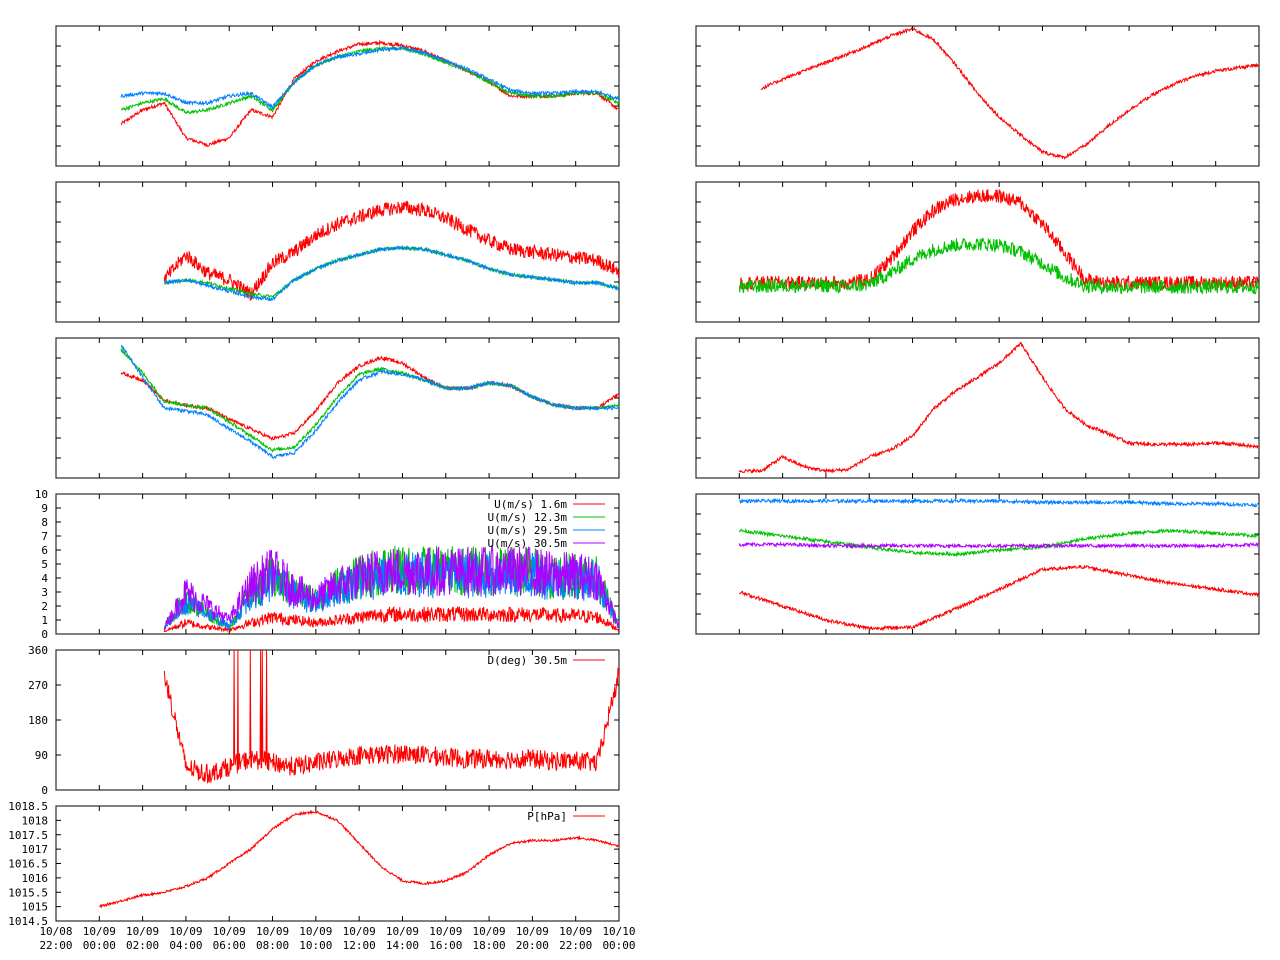  I want to click on y-tick-label: 180, so click(38, 720).